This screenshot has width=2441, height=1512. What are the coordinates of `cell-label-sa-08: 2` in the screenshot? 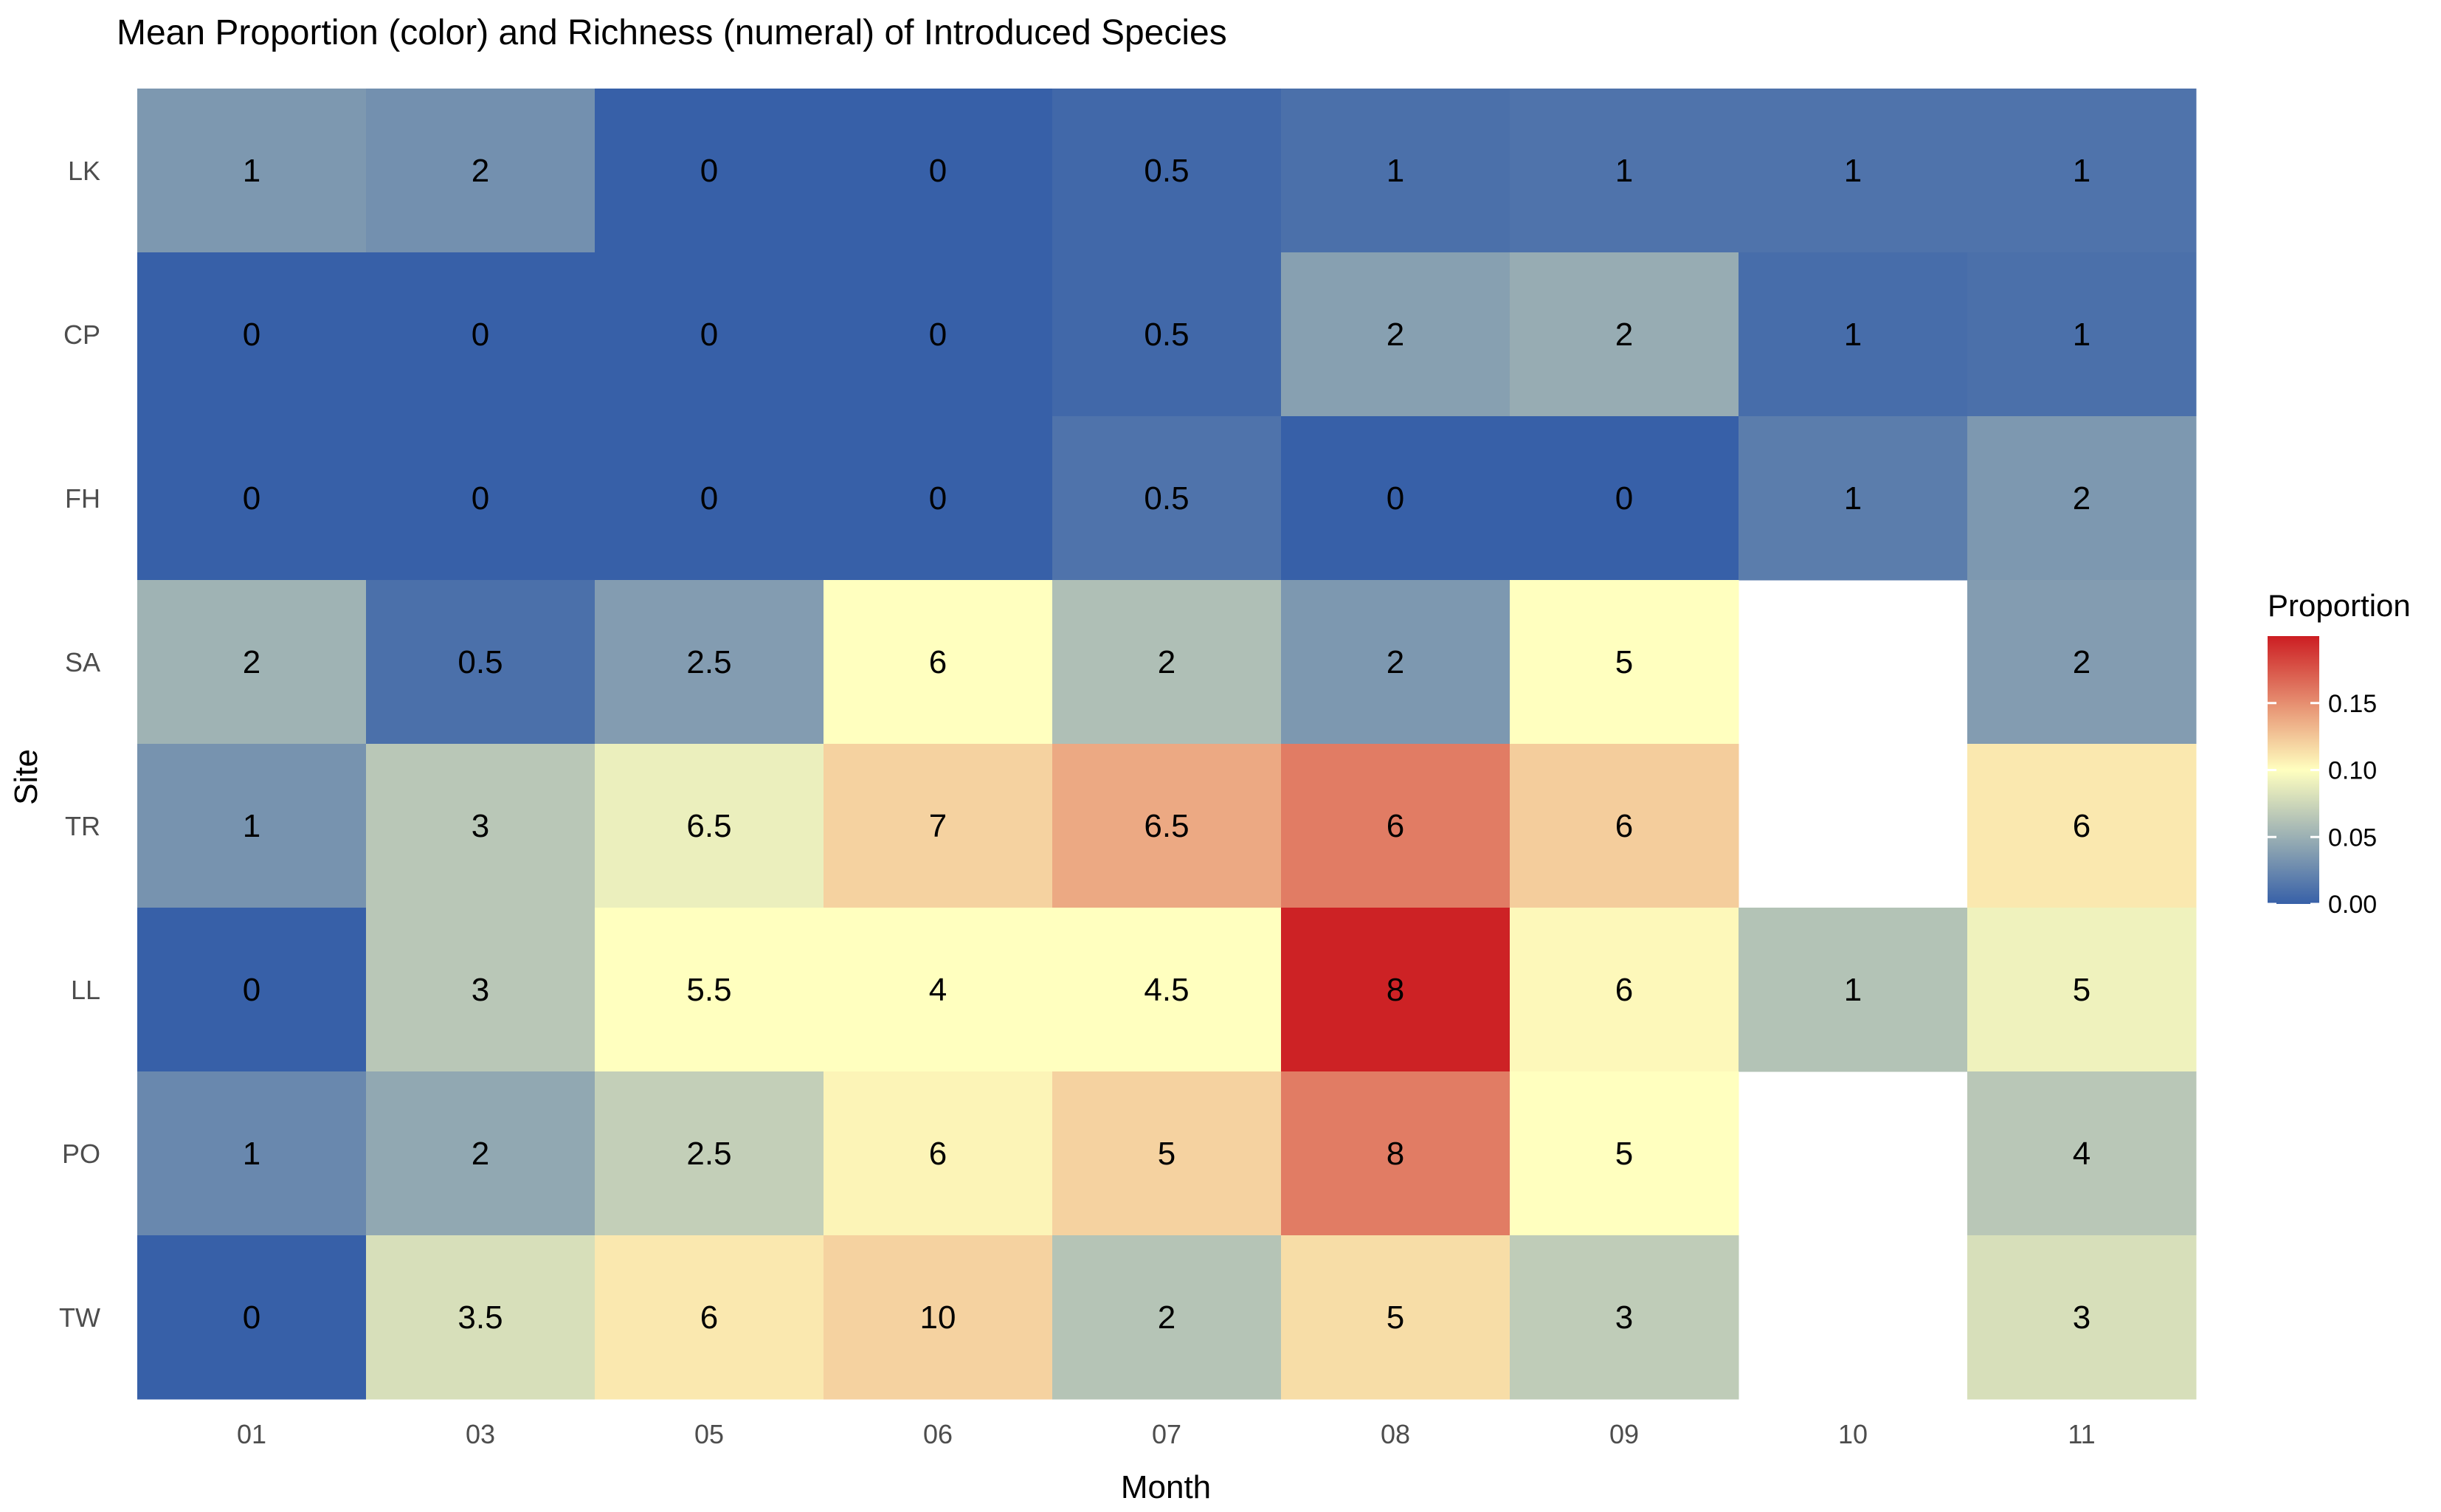 It's located at (1395, 662).